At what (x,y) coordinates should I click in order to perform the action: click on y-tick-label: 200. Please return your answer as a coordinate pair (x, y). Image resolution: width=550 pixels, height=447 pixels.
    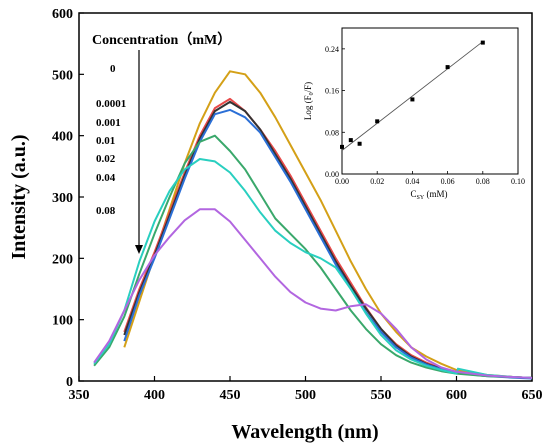
    Looking at the image, I should click on (62, 259).